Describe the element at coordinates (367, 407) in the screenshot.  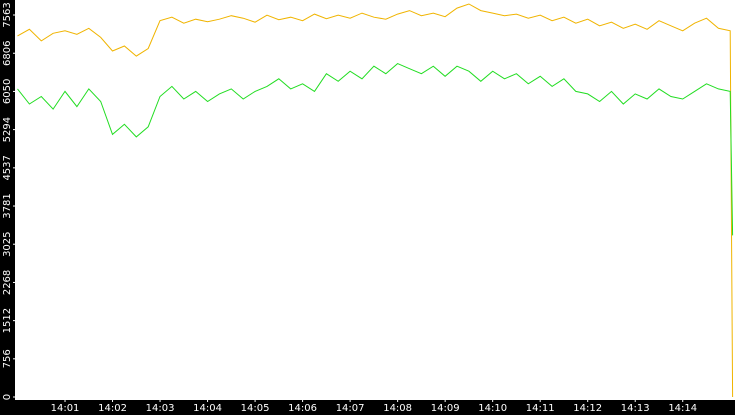
I see `x-axis-band` at that location.